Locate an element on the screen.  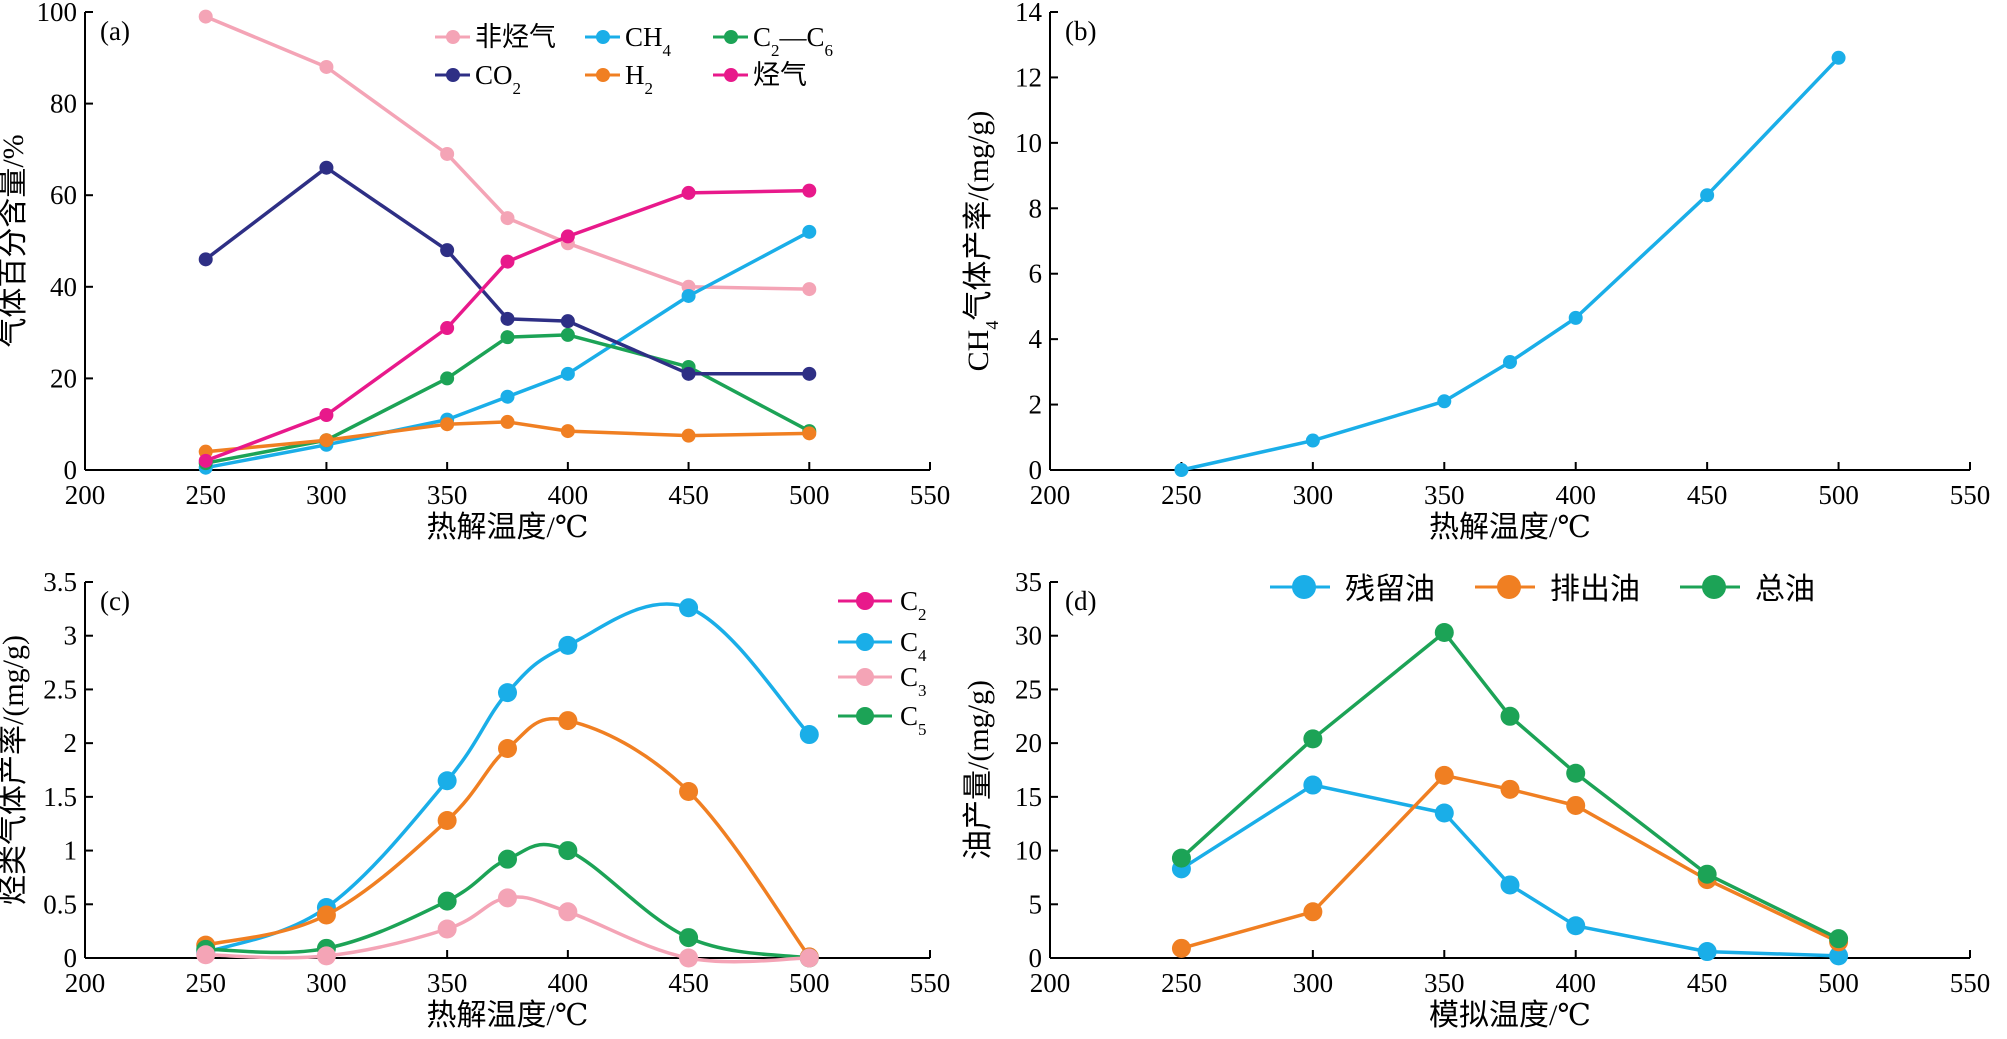
y-axis-title: CH4气体产率/(mg/g) is located at coordinates (982, 241).